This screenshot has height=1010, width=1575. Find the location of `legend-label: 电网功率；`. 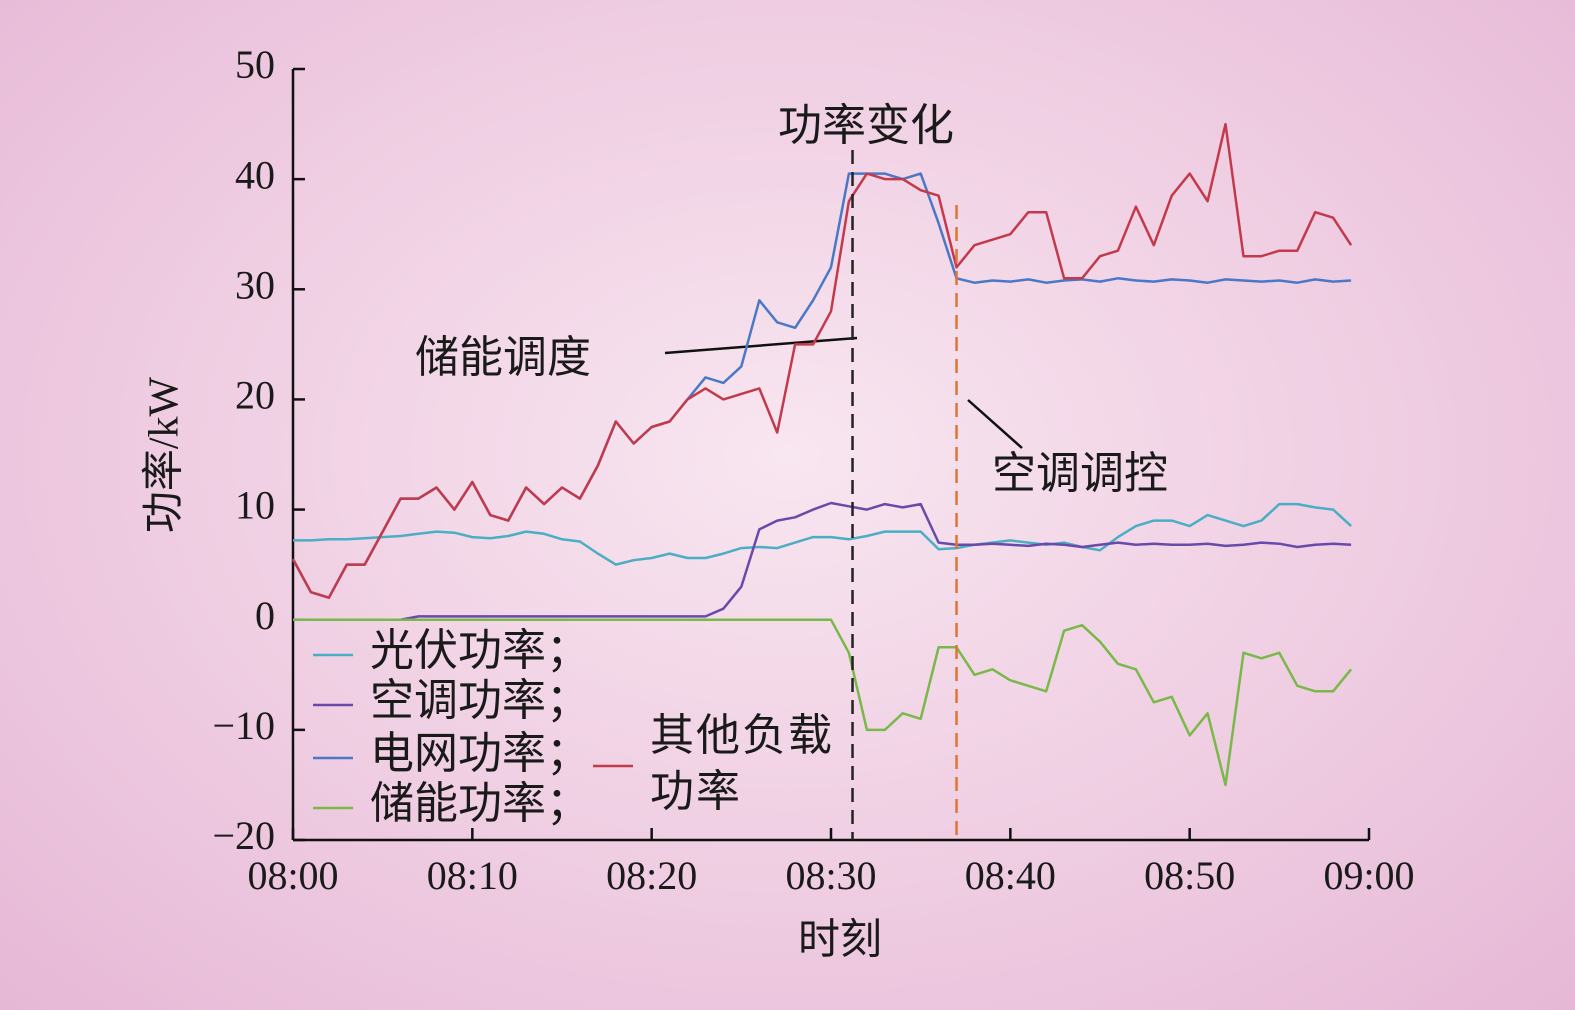

legend-label: 电网功率； is located at coordinates (480, 753).